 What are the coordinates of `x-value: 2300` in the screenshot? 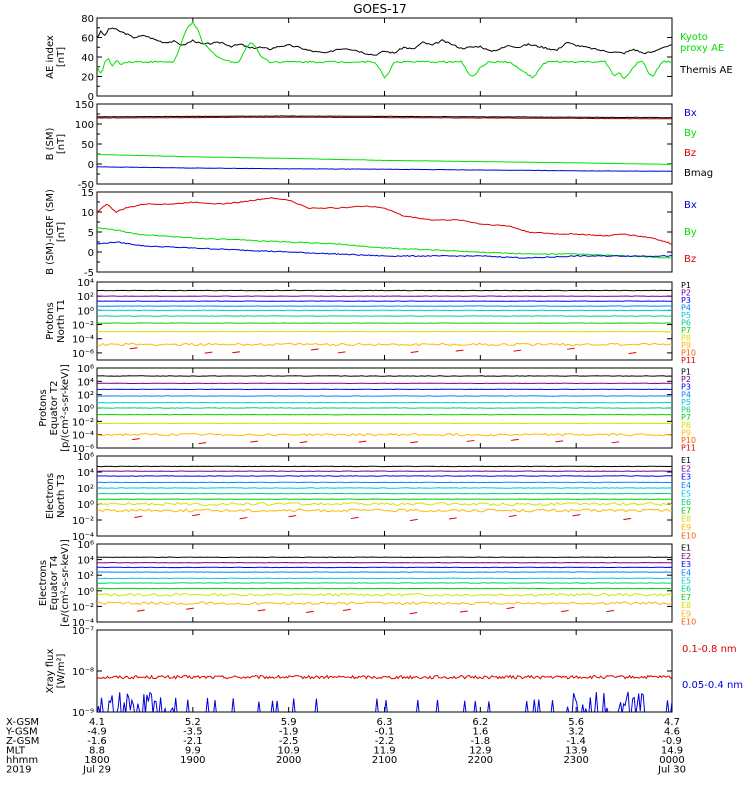 It's located at (575, 760).